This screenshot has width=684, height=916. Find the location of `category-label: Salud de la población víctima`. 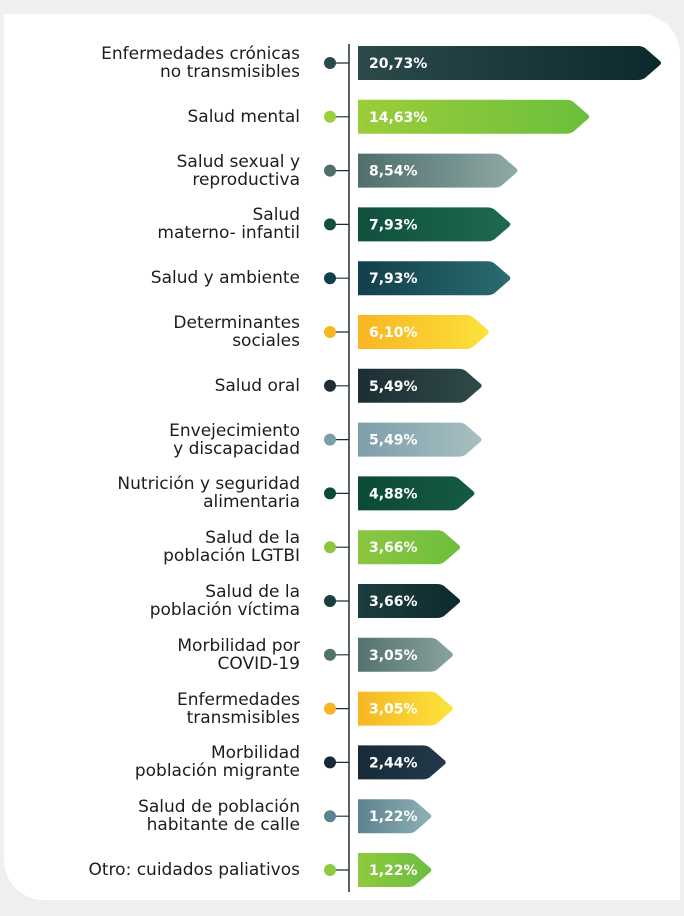

category-label: Salud de la población víctima is located at coordinates (224, 601).